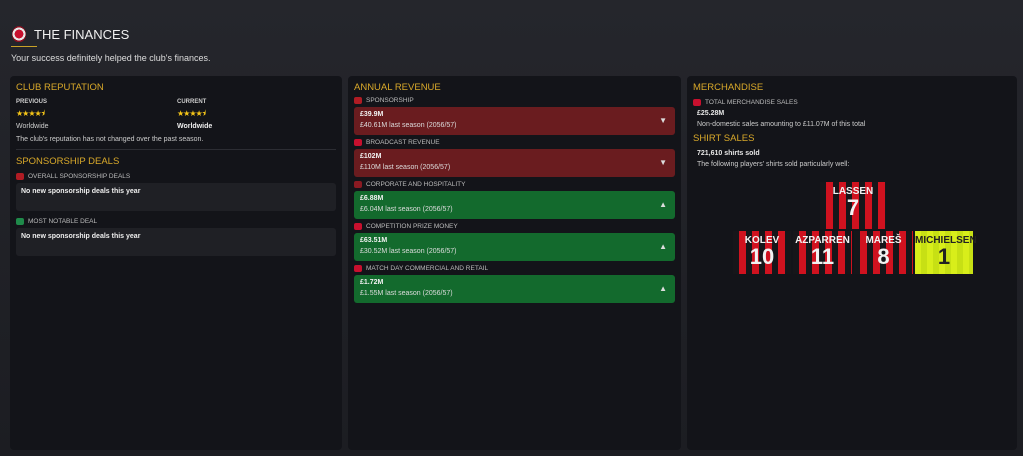 Image resolution: width=1023 pixels, height=456 pixels. What do you see at coordinates (406, 293) in the screenshot?
I see `revenue-previous: £1.55M last season (2056/57)` at bounding box center [406, 293].